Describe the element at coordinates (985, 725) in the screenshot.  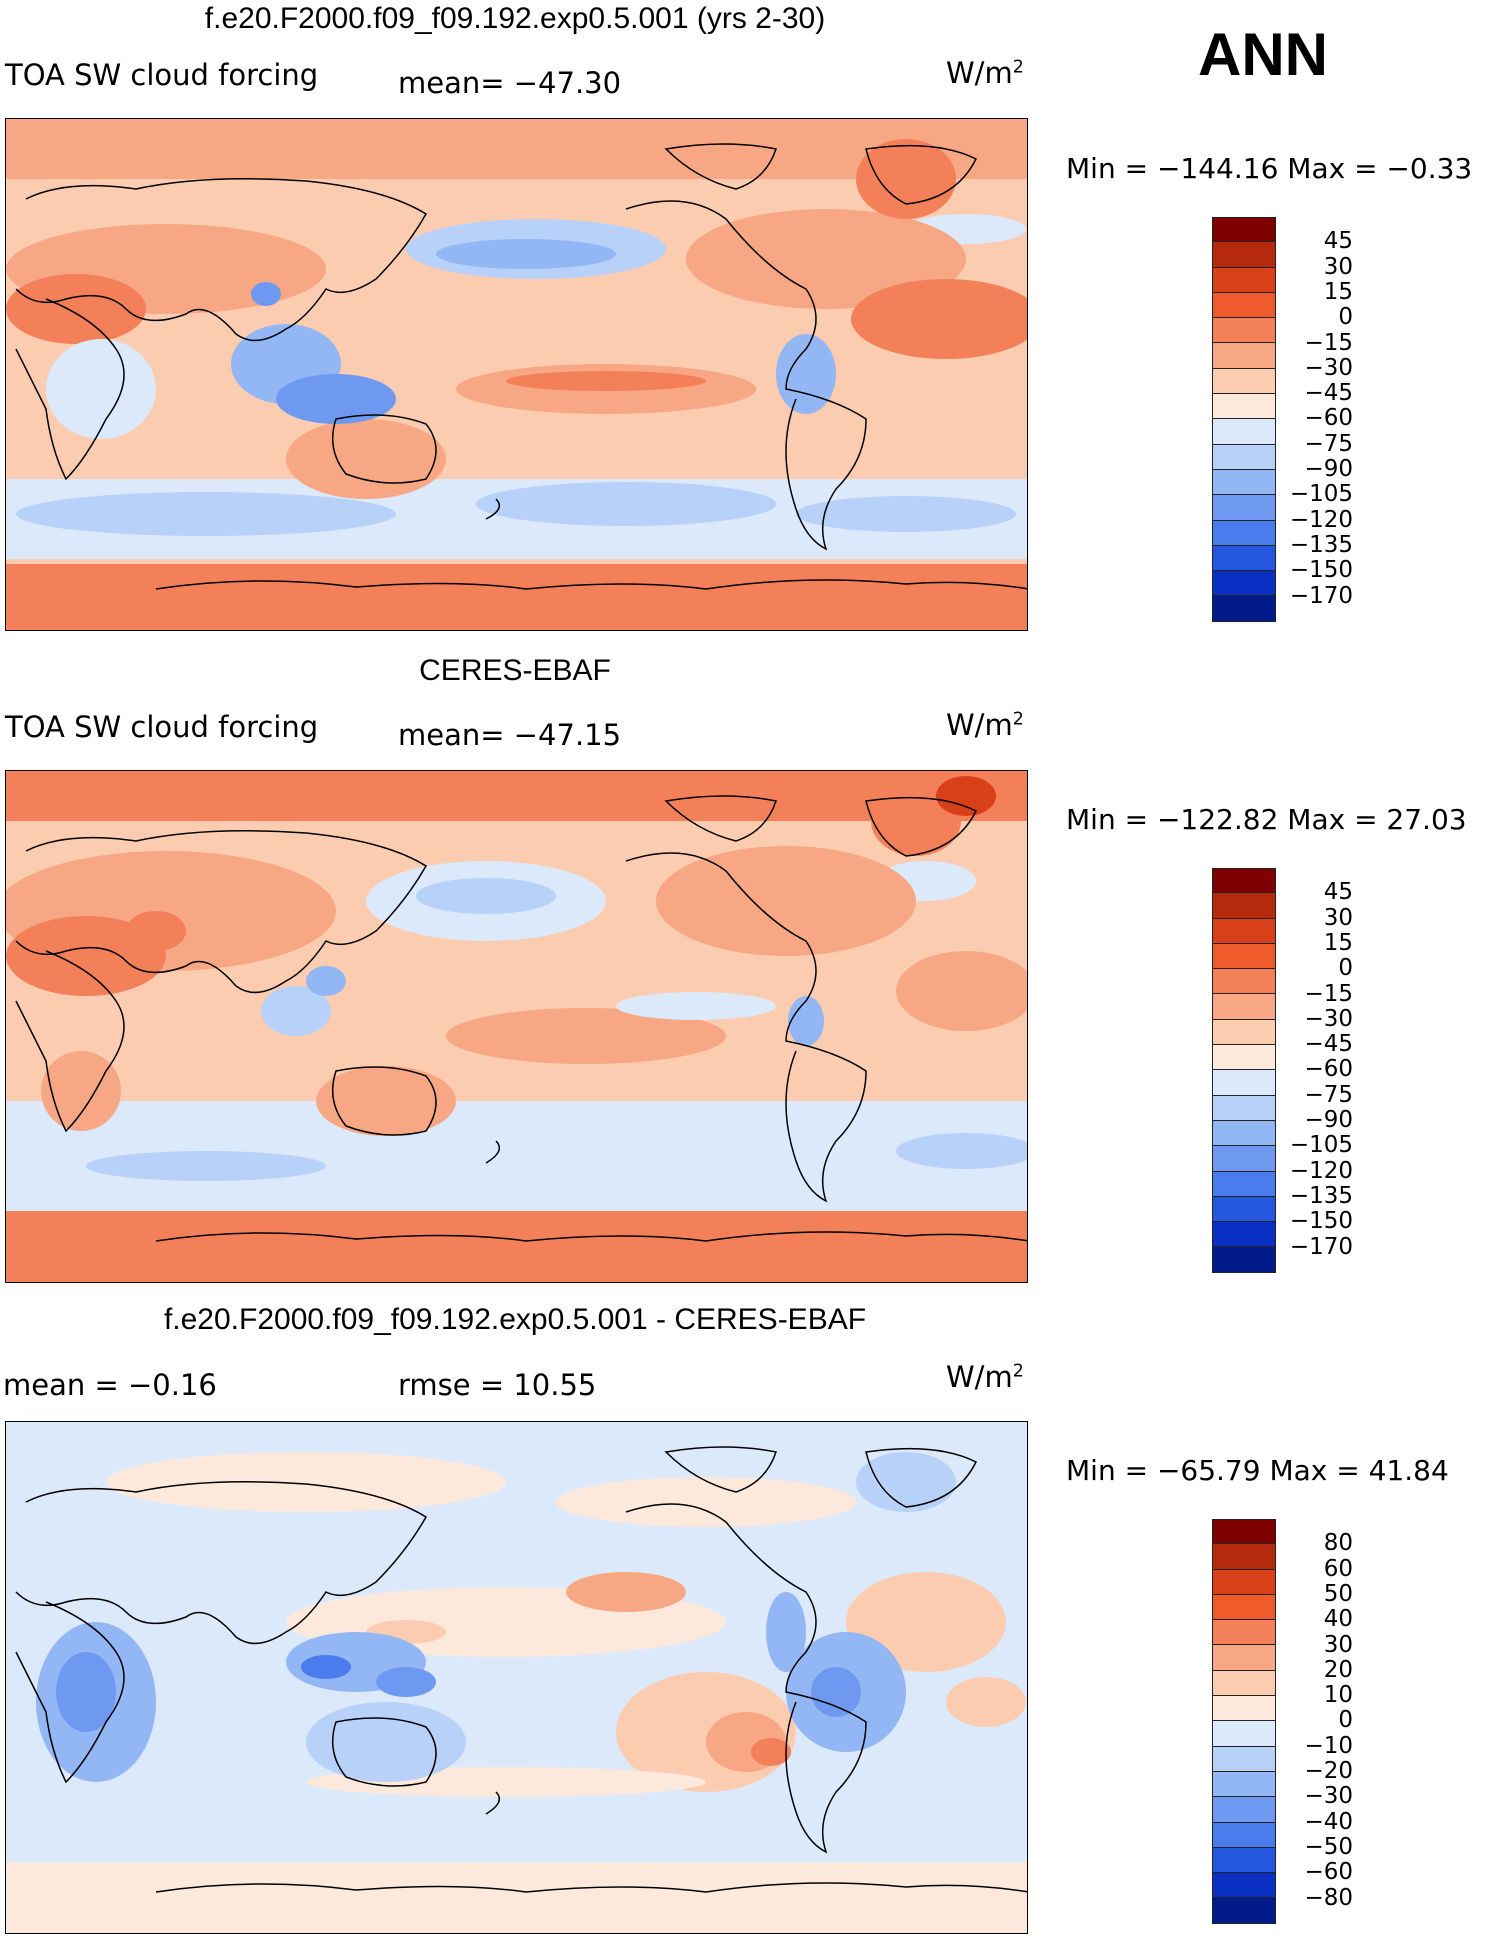
I see `panel2-units: W/m2` at that location.